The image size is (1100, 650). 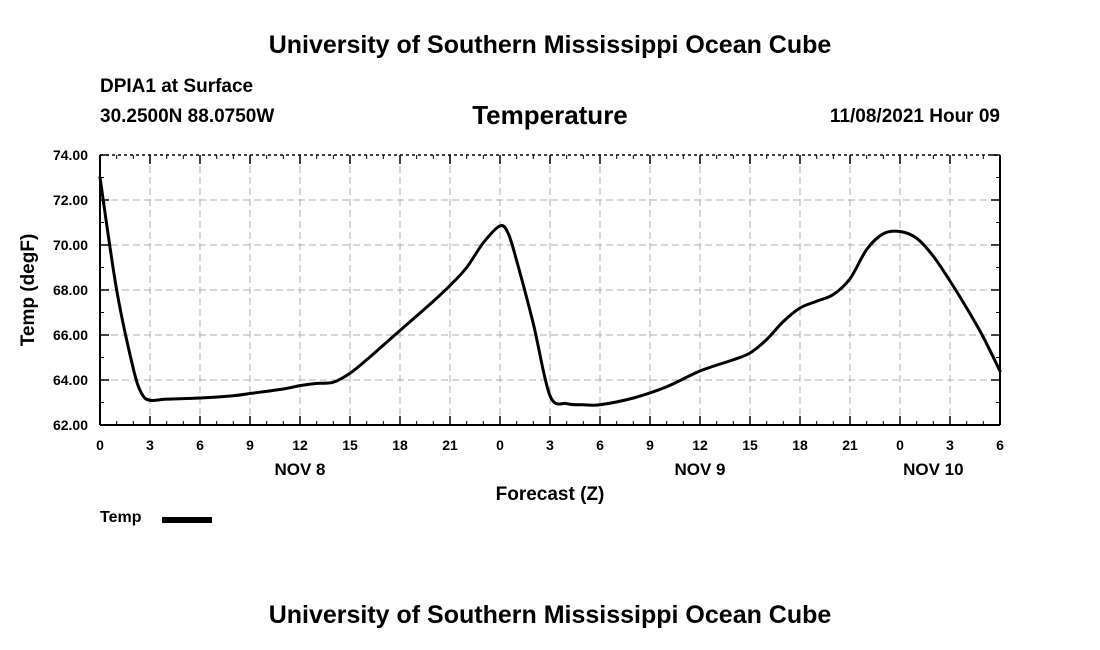 I want to click on datetime-label: 11/08/2021 Hour 09, so click(x=914, y=116).